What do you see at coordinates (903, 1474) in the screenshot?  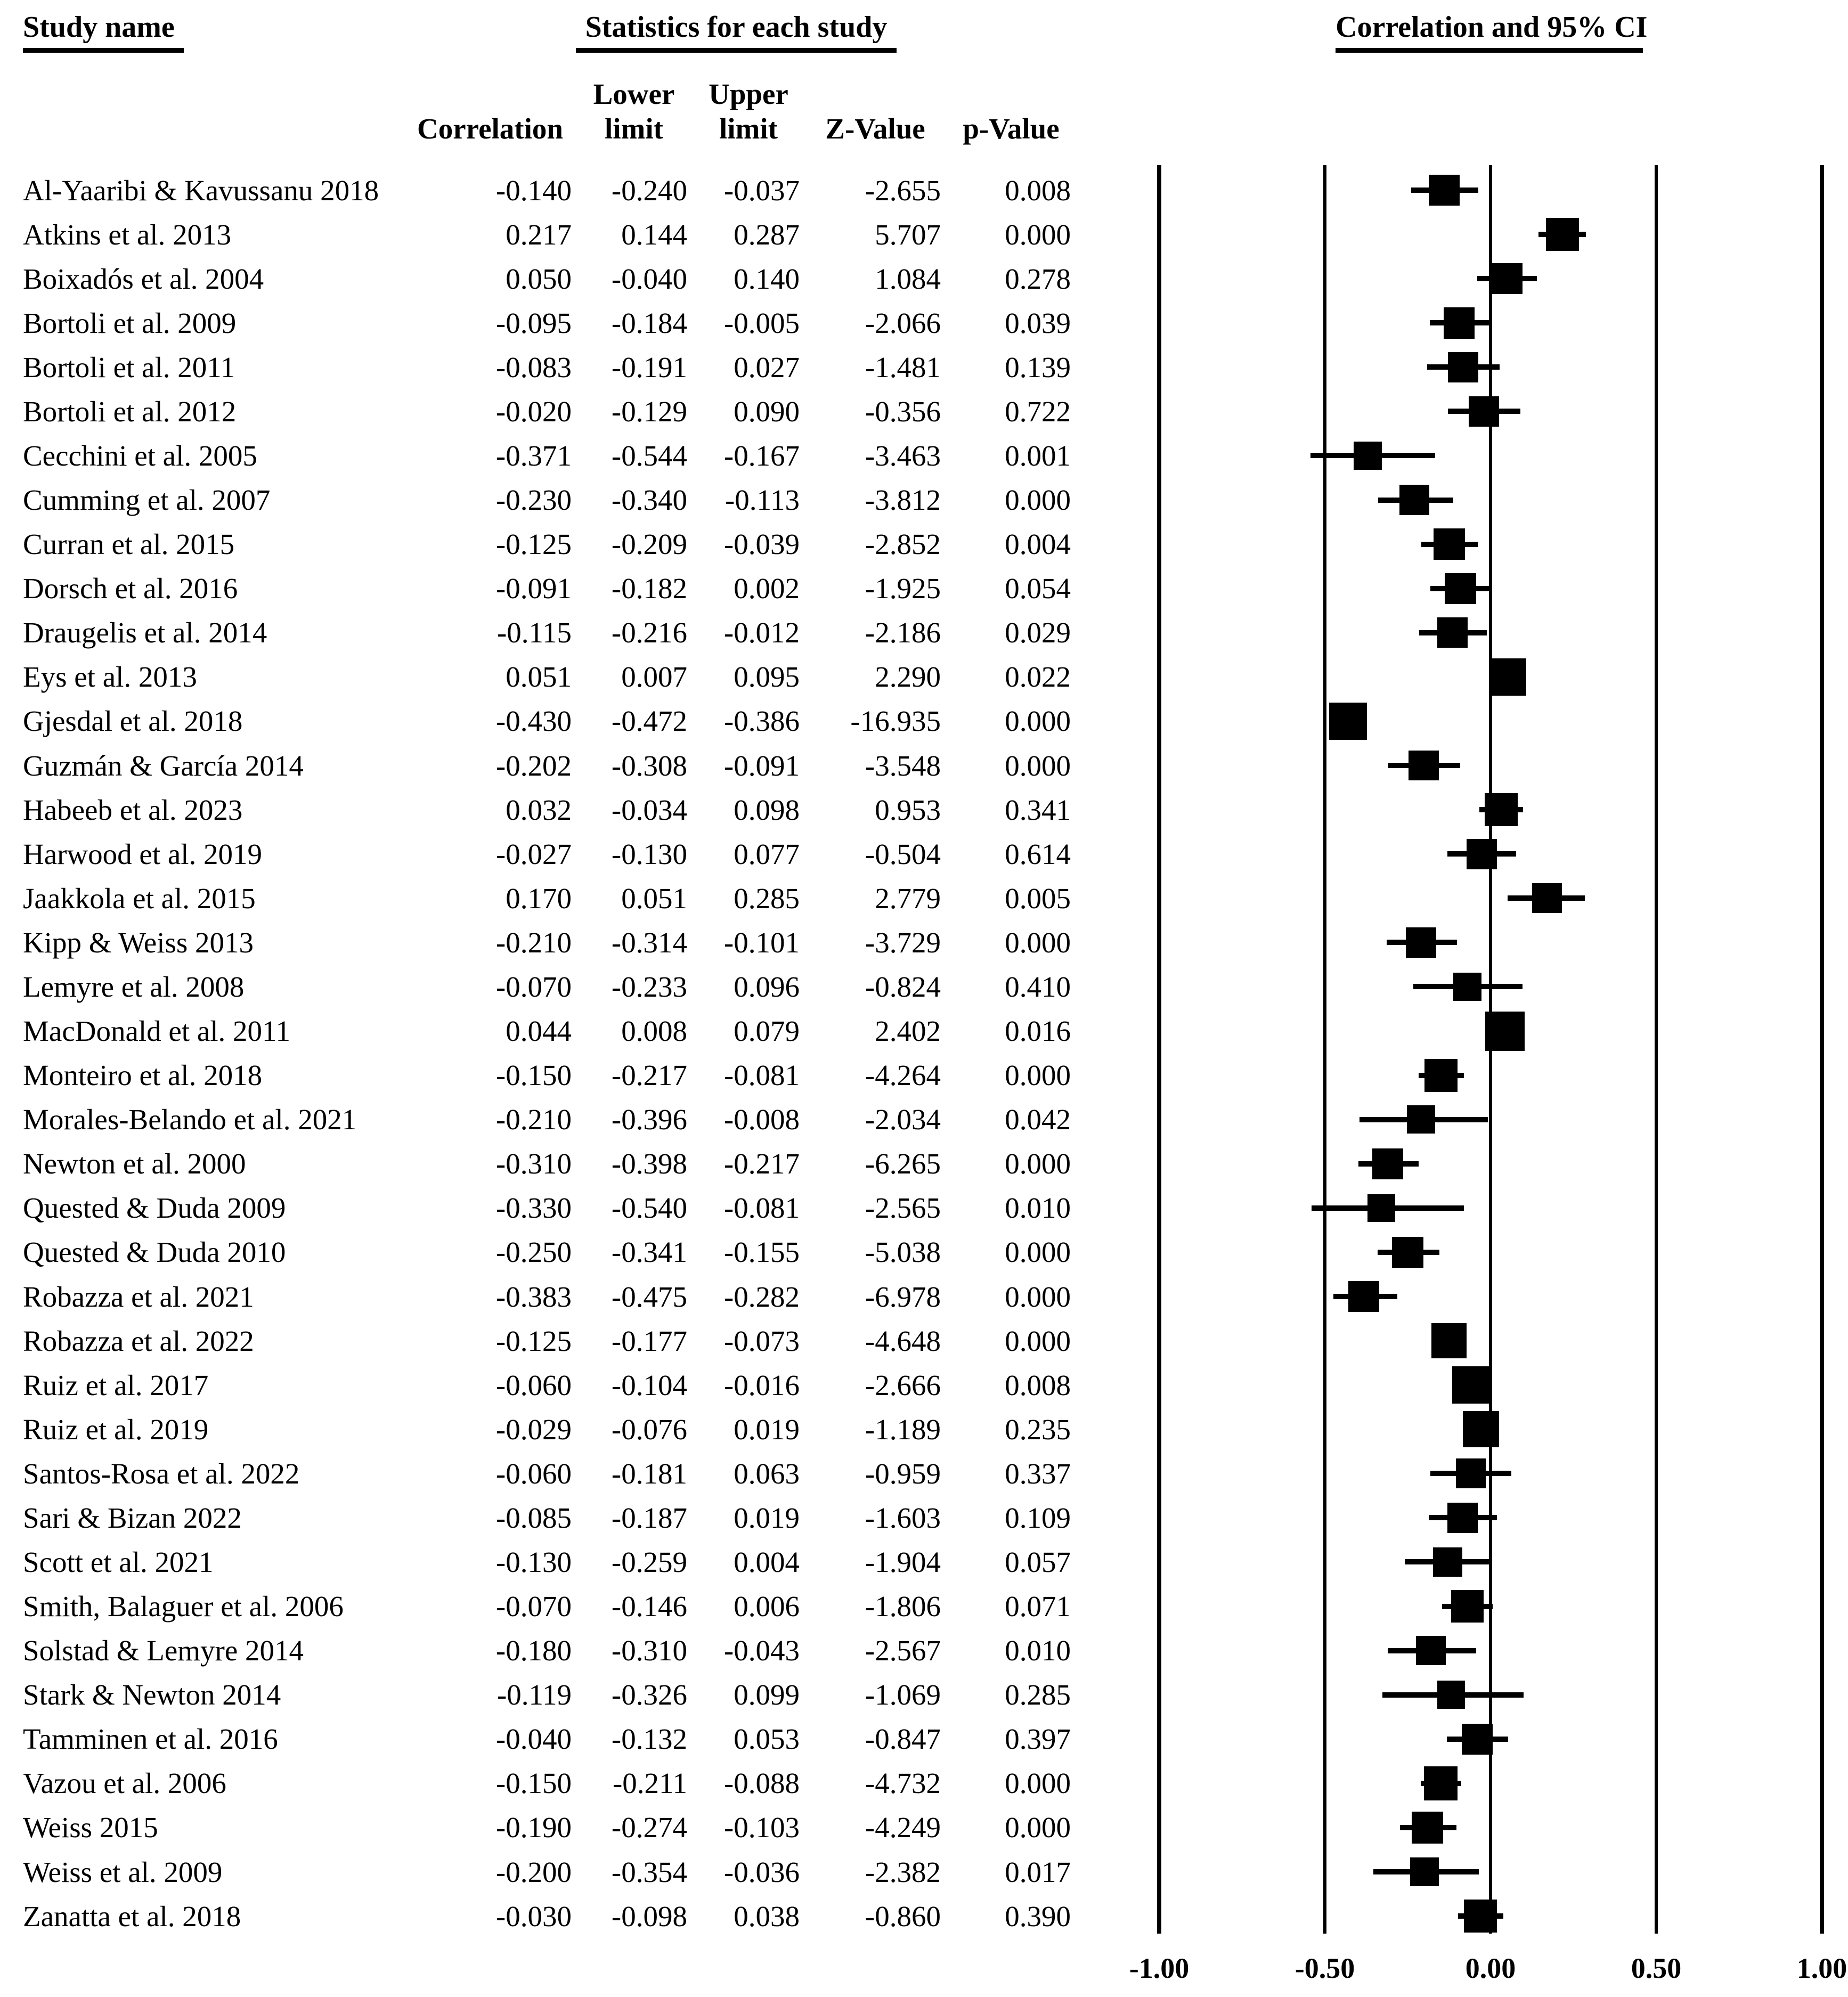 I see `z-value: -0.959` at bounding box center [903, 1474].